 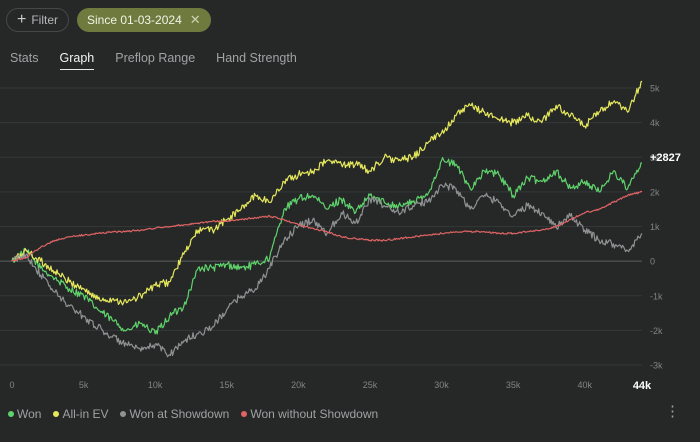 What do you see at coordinates (256, 58) in the screenshot?
I see `tab-hand-strength: Hand Strength` at bounding box center [256, 58].